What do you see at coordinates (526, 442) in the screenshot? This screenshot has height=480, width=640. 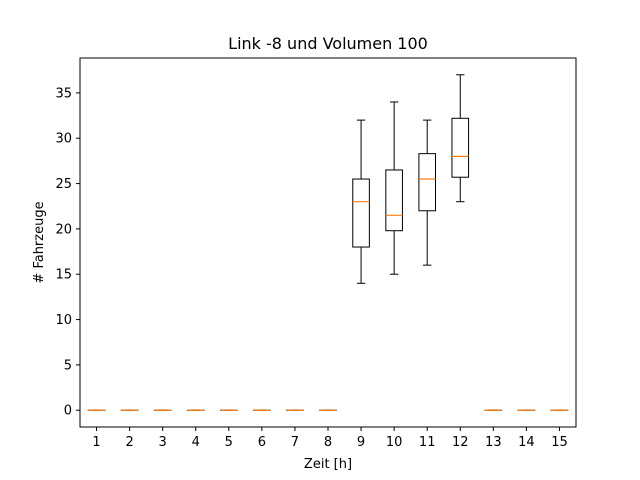 I see `x-tick-label-14: 14` at bounding box center [526, 442].